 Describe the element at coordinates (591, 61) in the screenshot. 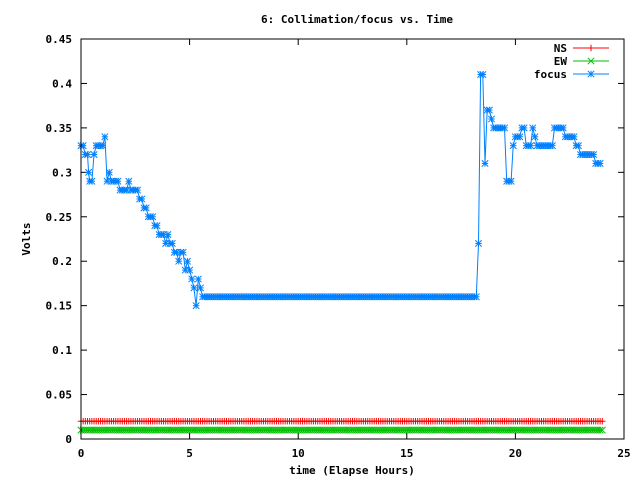

I see `legend-marker-EW` at that location.